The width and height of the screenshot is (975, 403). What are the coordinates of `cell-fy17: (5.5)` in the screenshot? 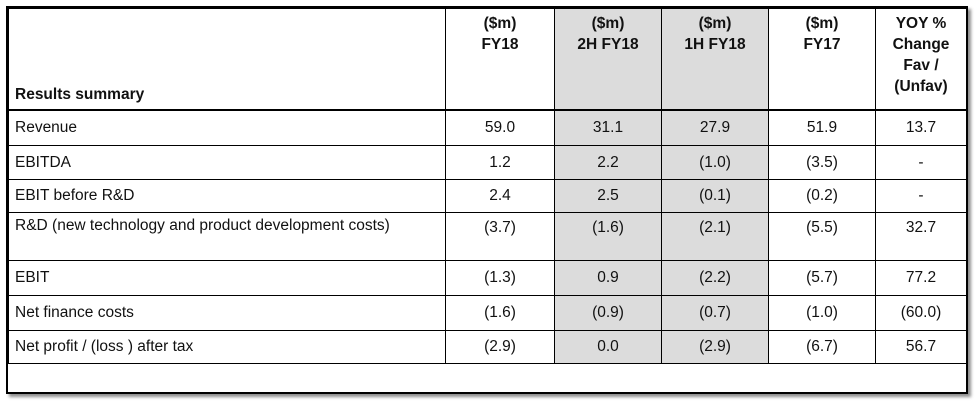 It's located at (822, 236).